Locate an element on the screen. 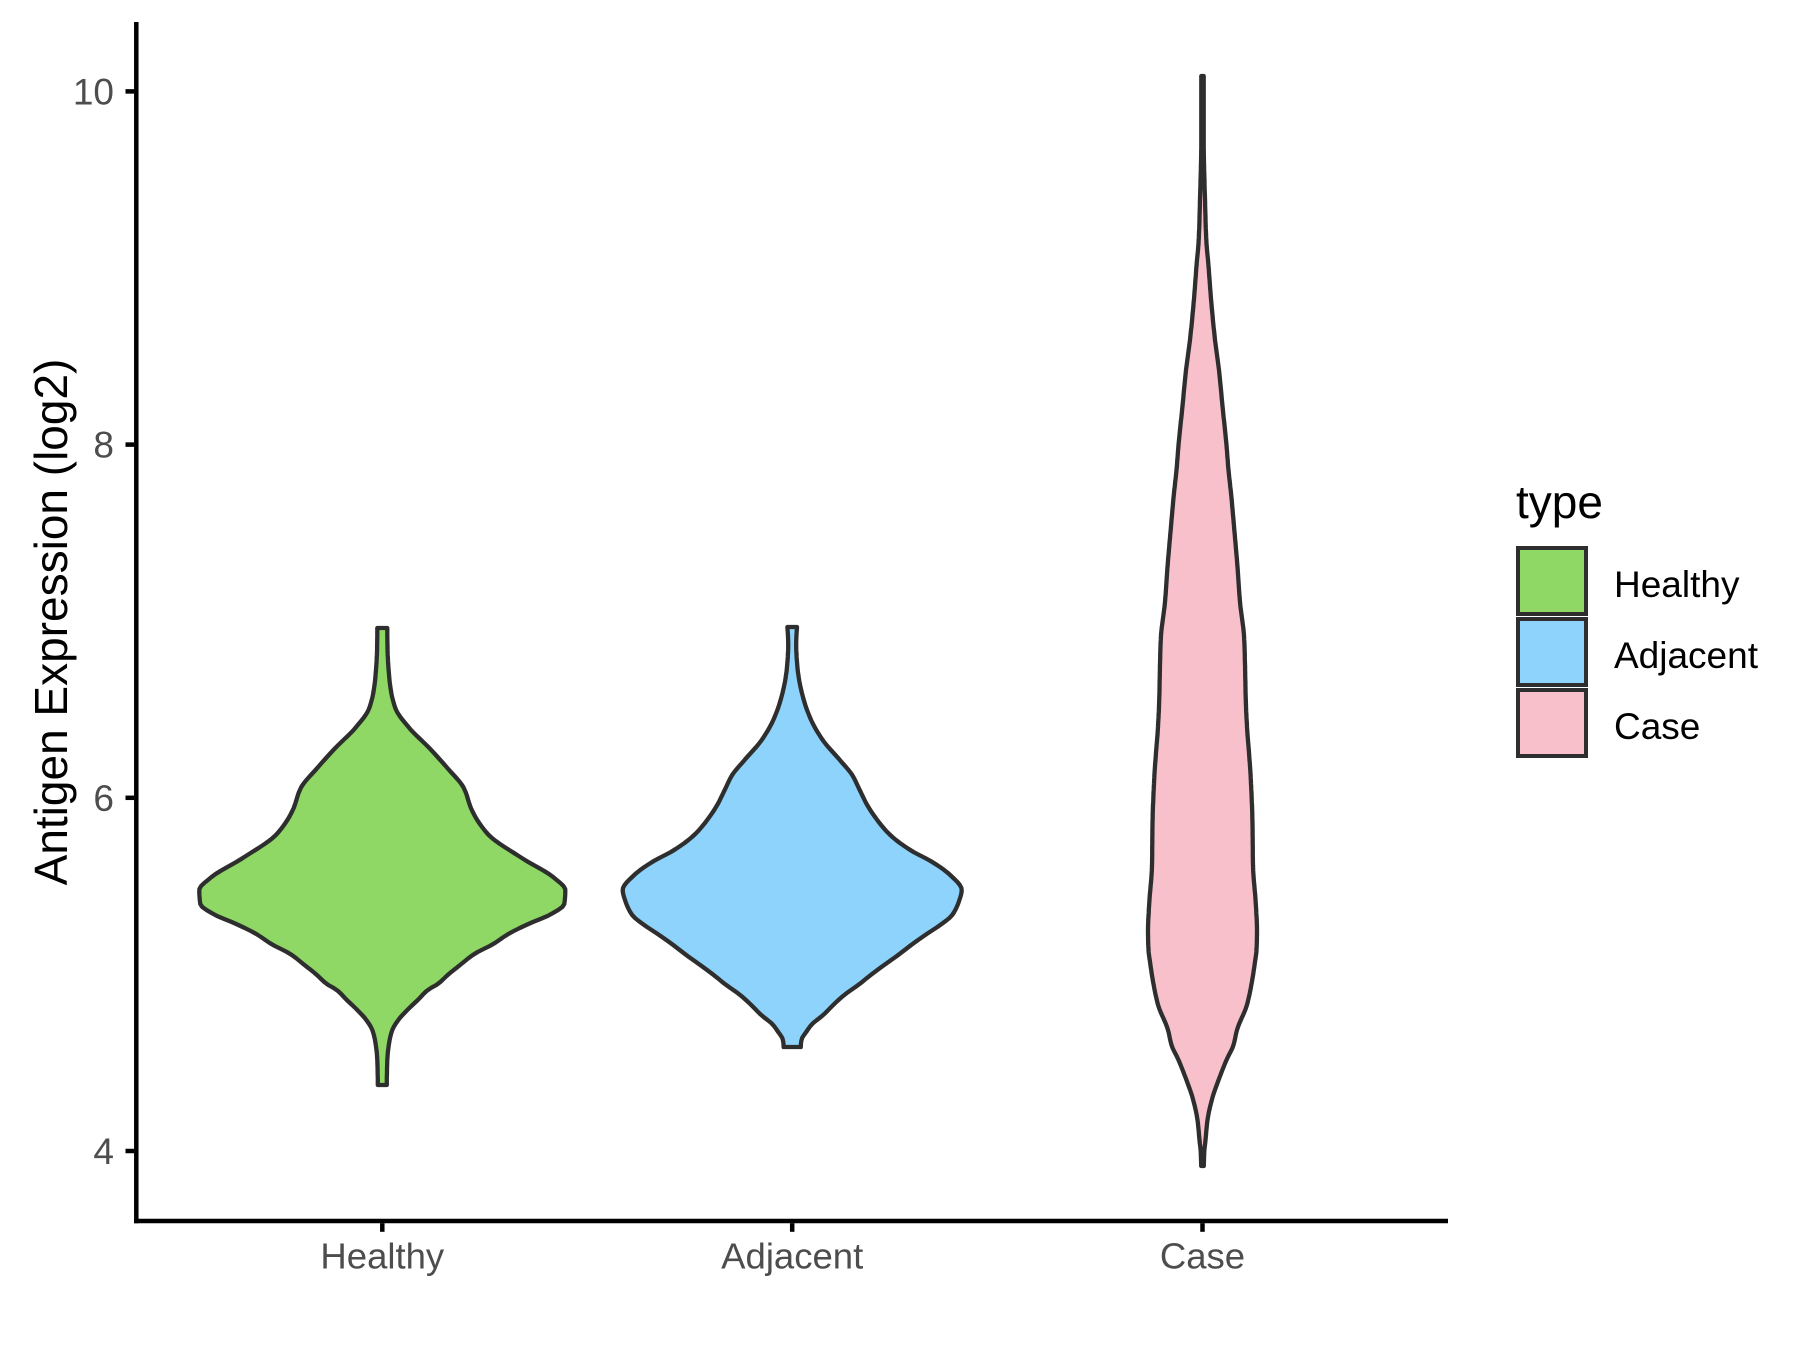 Image resolution: width=1800 pixels, height=1355 pixels. svg-text: Antigen Expression (log2) is located at coordinates (51, 622).